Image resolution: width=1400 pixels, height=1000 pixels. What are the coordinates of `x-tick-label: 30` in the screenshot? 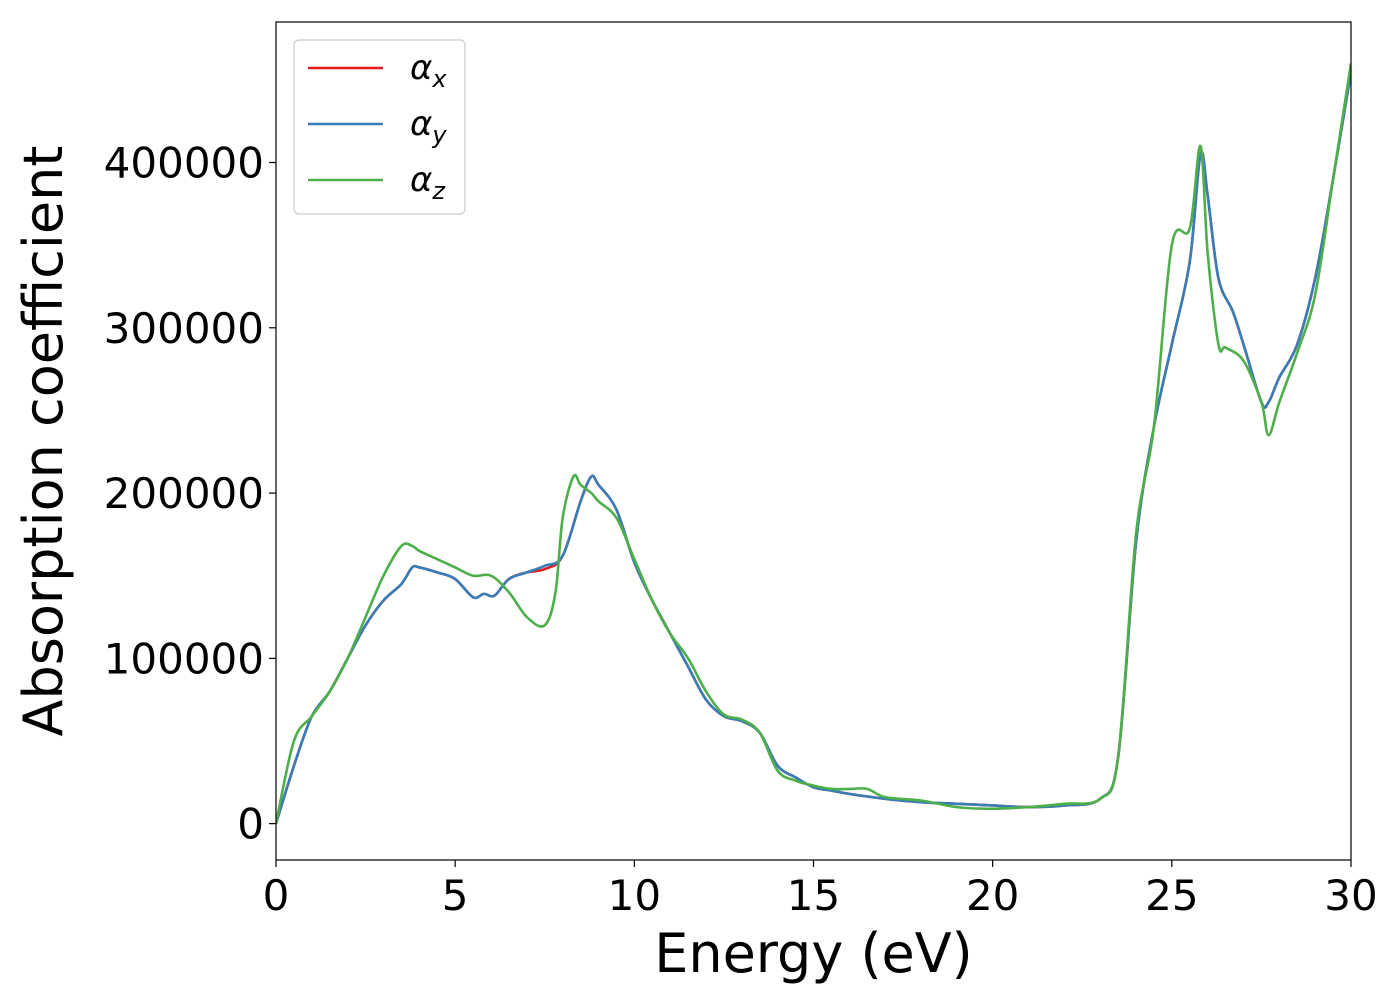 It's located at (1350, 895).